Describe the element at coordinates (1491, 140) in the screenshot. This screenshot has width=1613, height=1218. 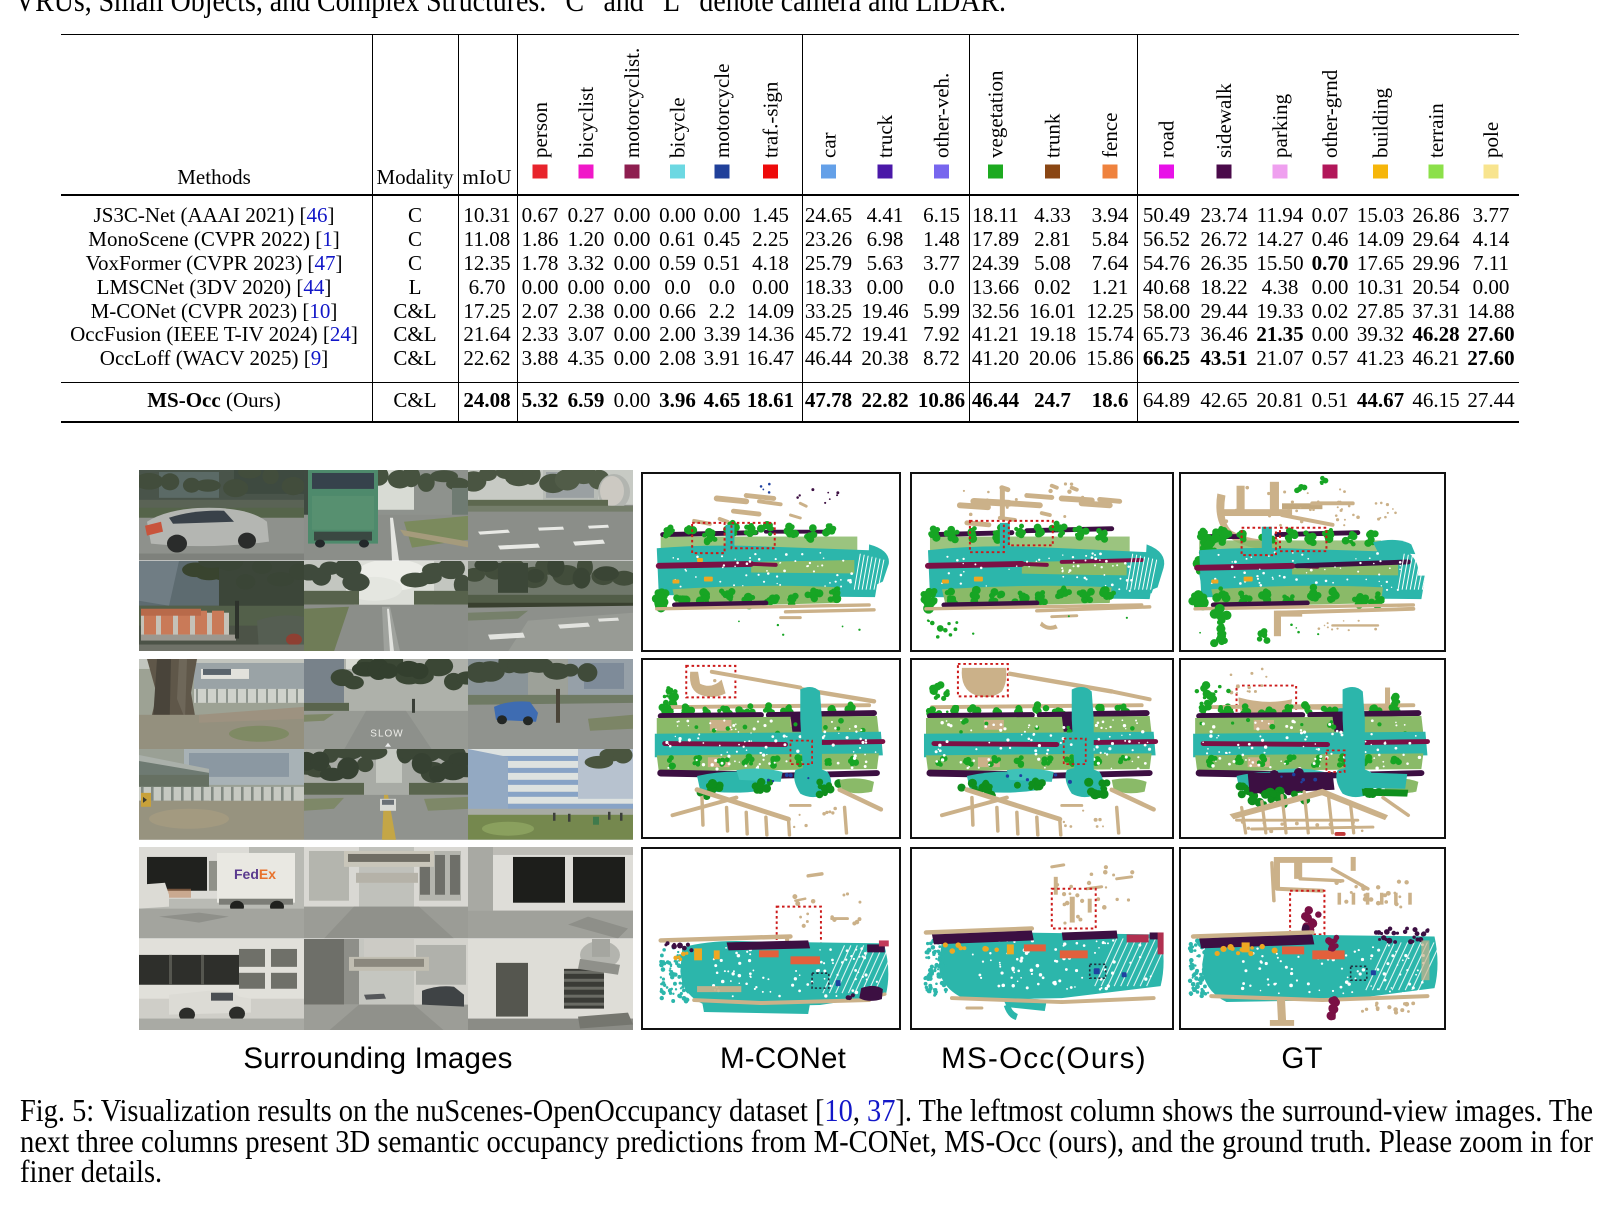
I see `svg-text: pole` at that location.